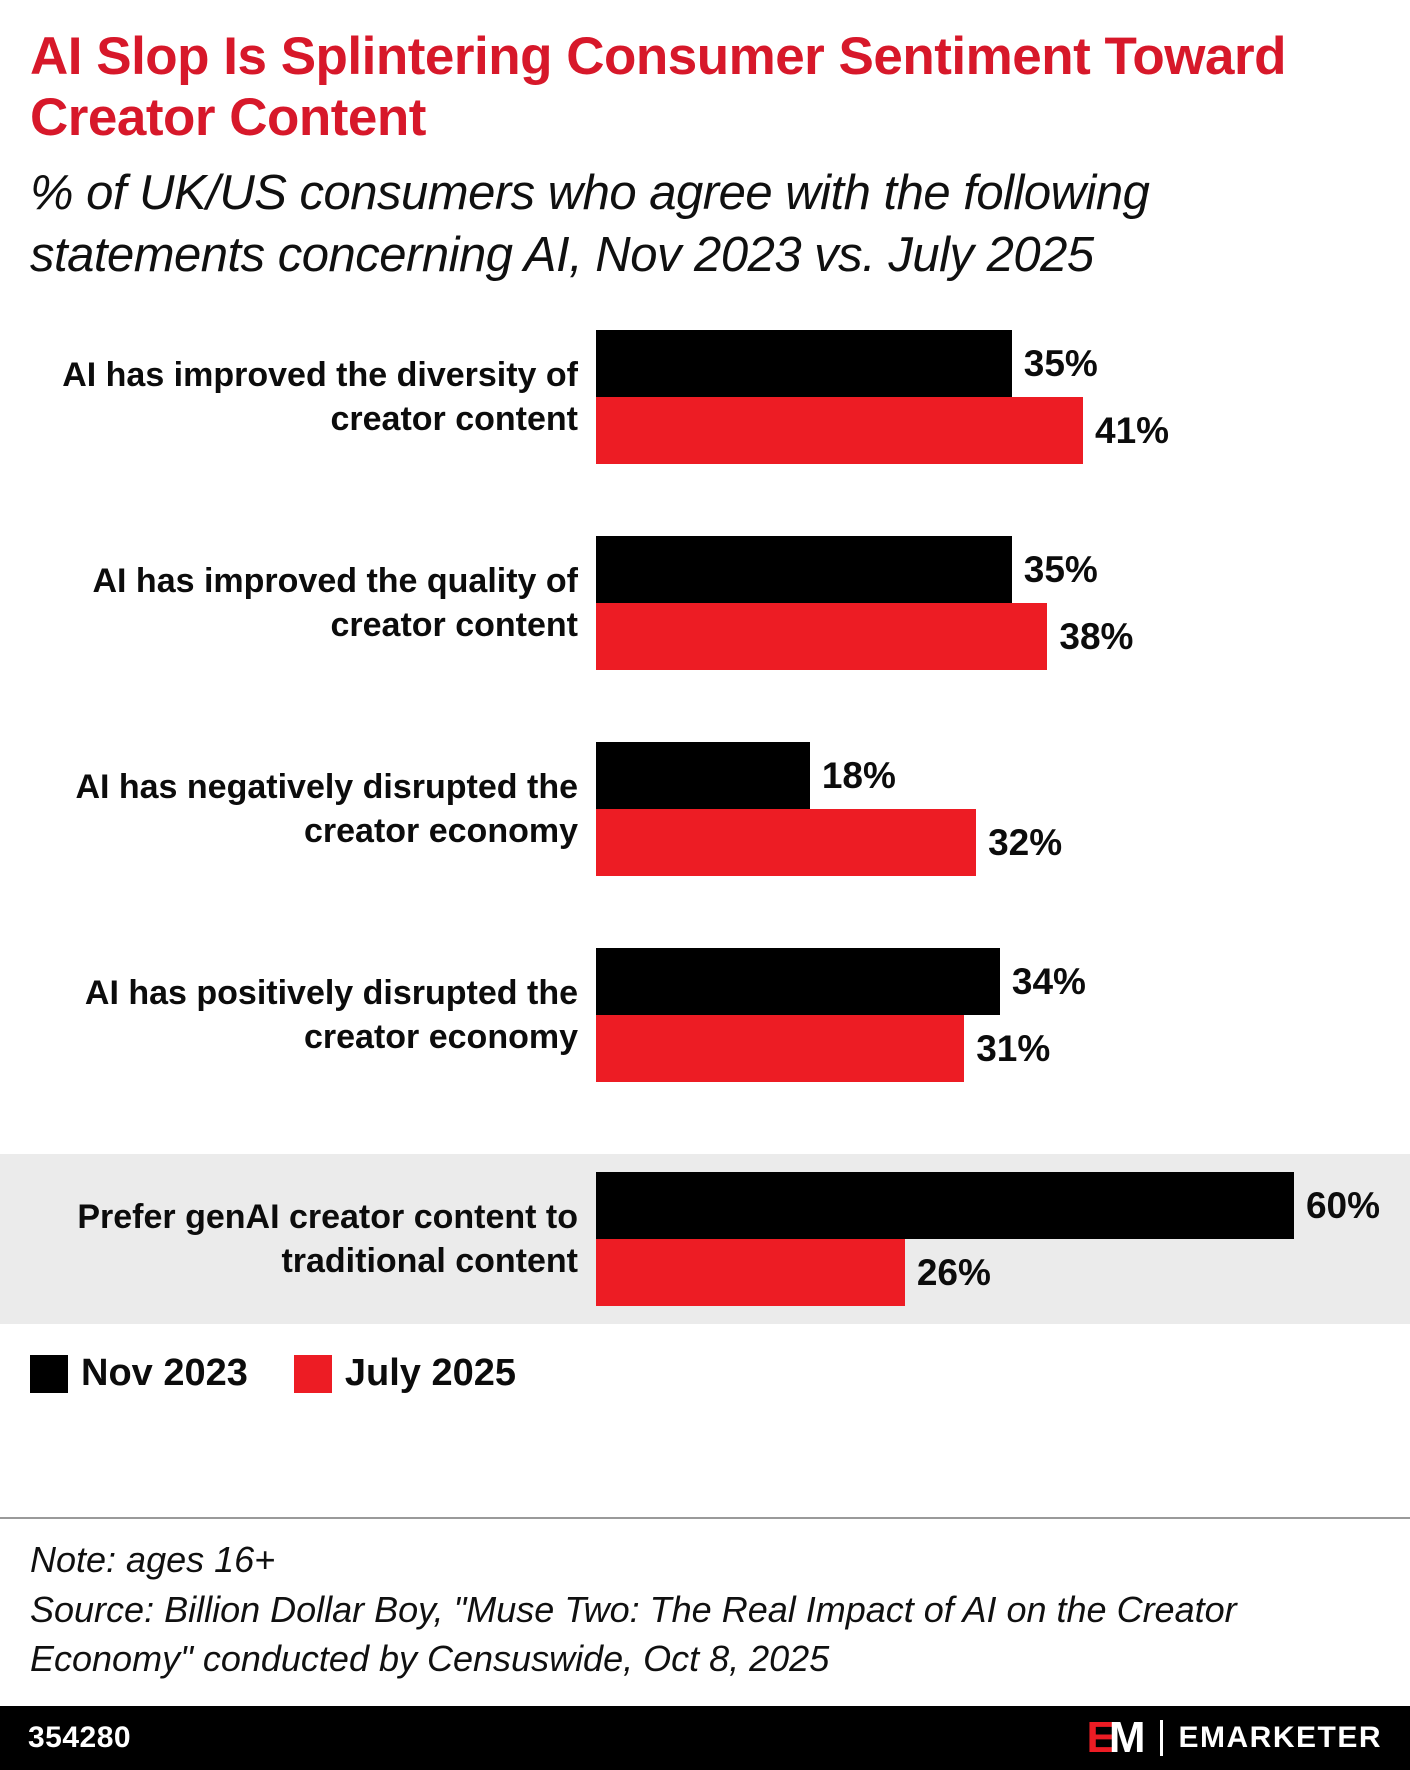  I want to click on note-text: Note: ages 16+, so click(153, 1559).